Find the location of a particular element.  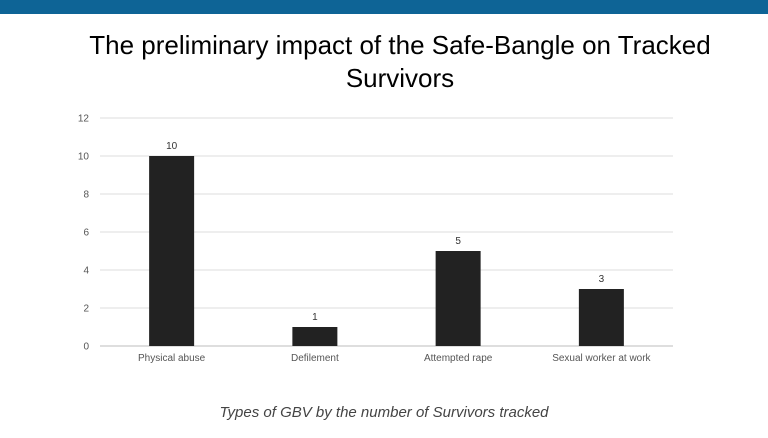

x-tick-label: Defilement is located at coordinates (315, 358).